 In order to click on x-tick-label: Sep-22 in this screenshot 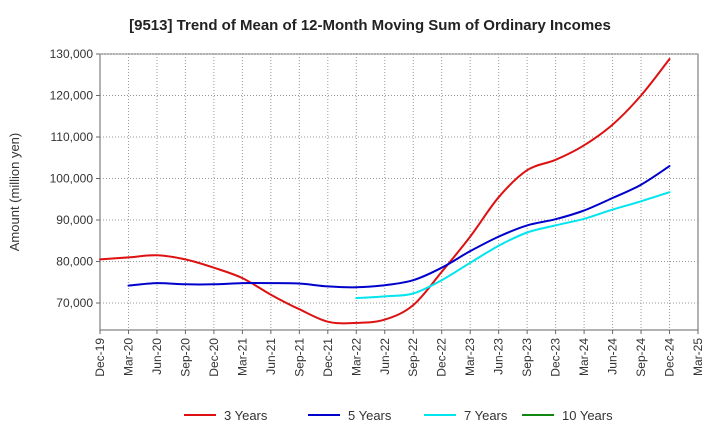, I will do `click(413, 357)`.